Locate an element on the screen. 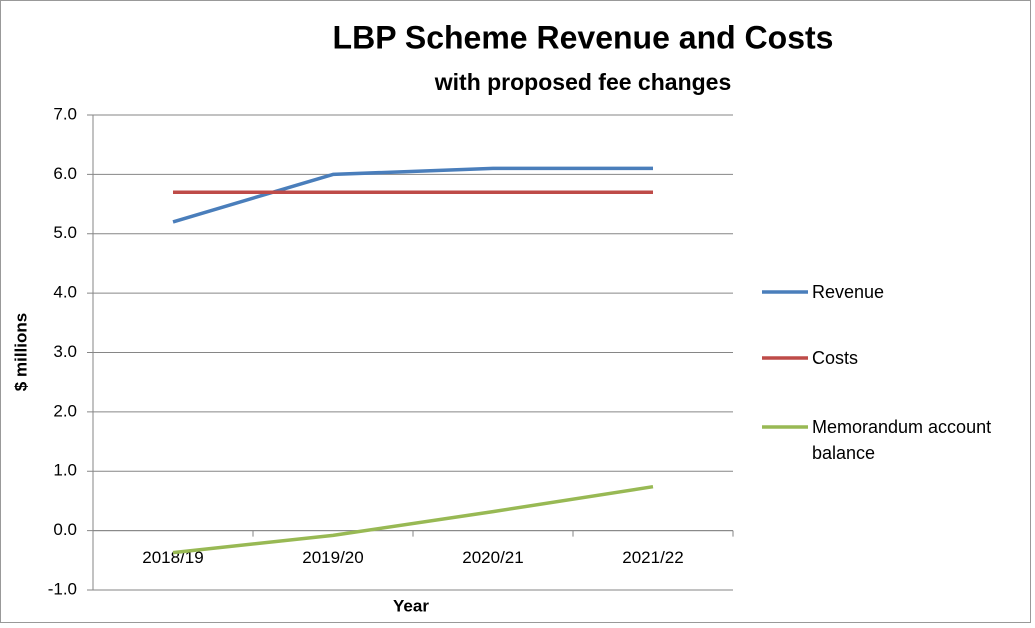 The image size is (1035, 628). y-tick-label: 1.0 is located at coordinates (65, 470).